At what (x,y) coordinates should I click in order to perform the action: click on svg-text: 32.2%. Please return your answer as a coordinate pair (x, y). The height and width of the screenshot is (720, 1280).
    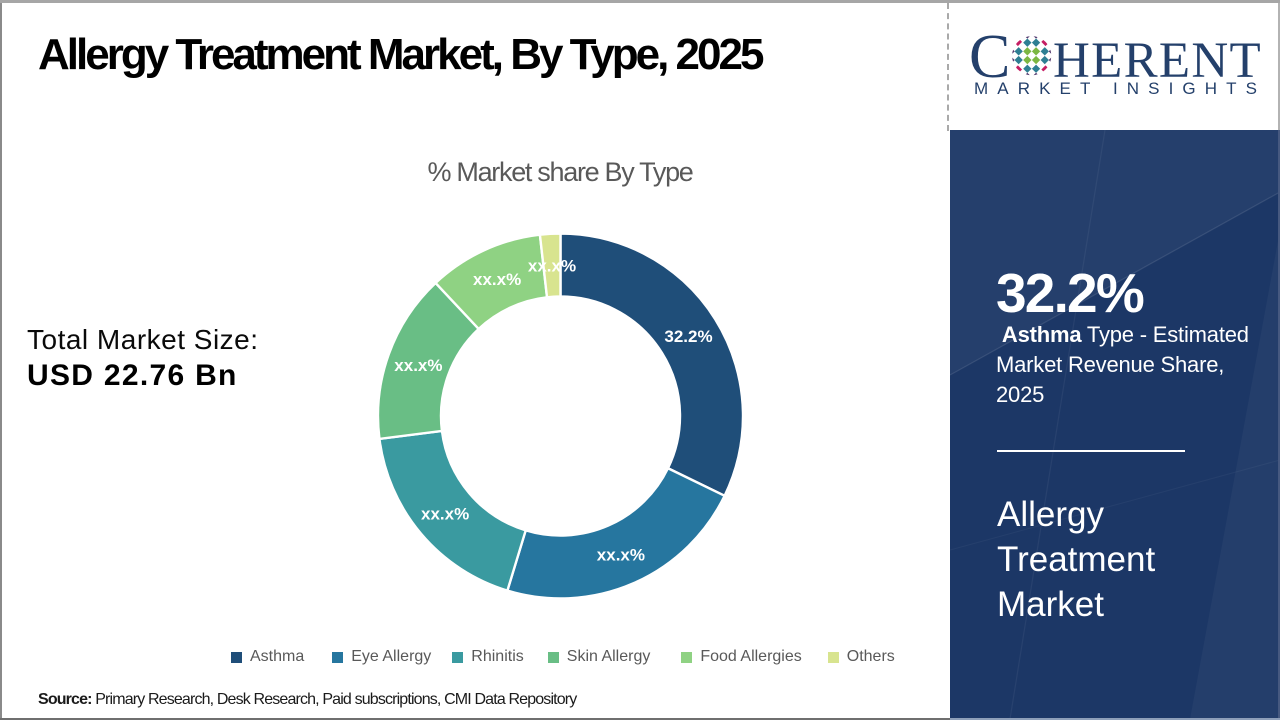
    Looking at the image, I should click on (688, 336).